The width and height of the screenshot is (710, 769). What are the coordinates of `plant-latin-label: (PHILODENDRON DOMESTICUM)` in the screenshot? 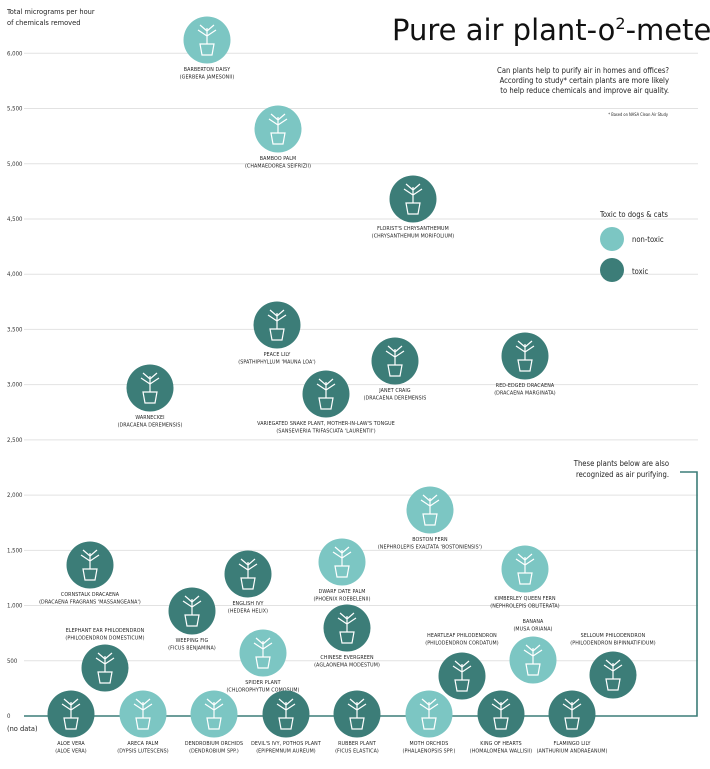 It's located at (104, 639).